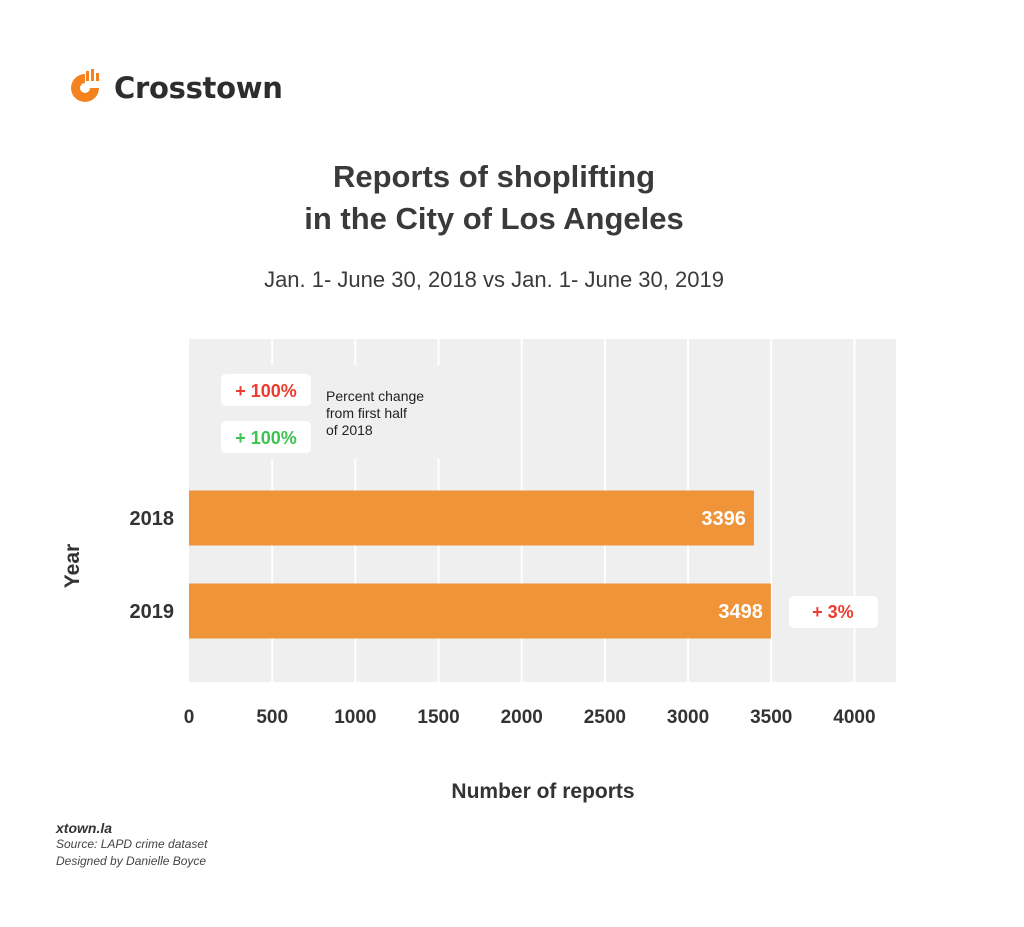 This screenshot has height=927, width=1024. Describe the element at coordinates (605, 717) in the screenshot. I see `x-tick-label-2500: 2500` at that location.